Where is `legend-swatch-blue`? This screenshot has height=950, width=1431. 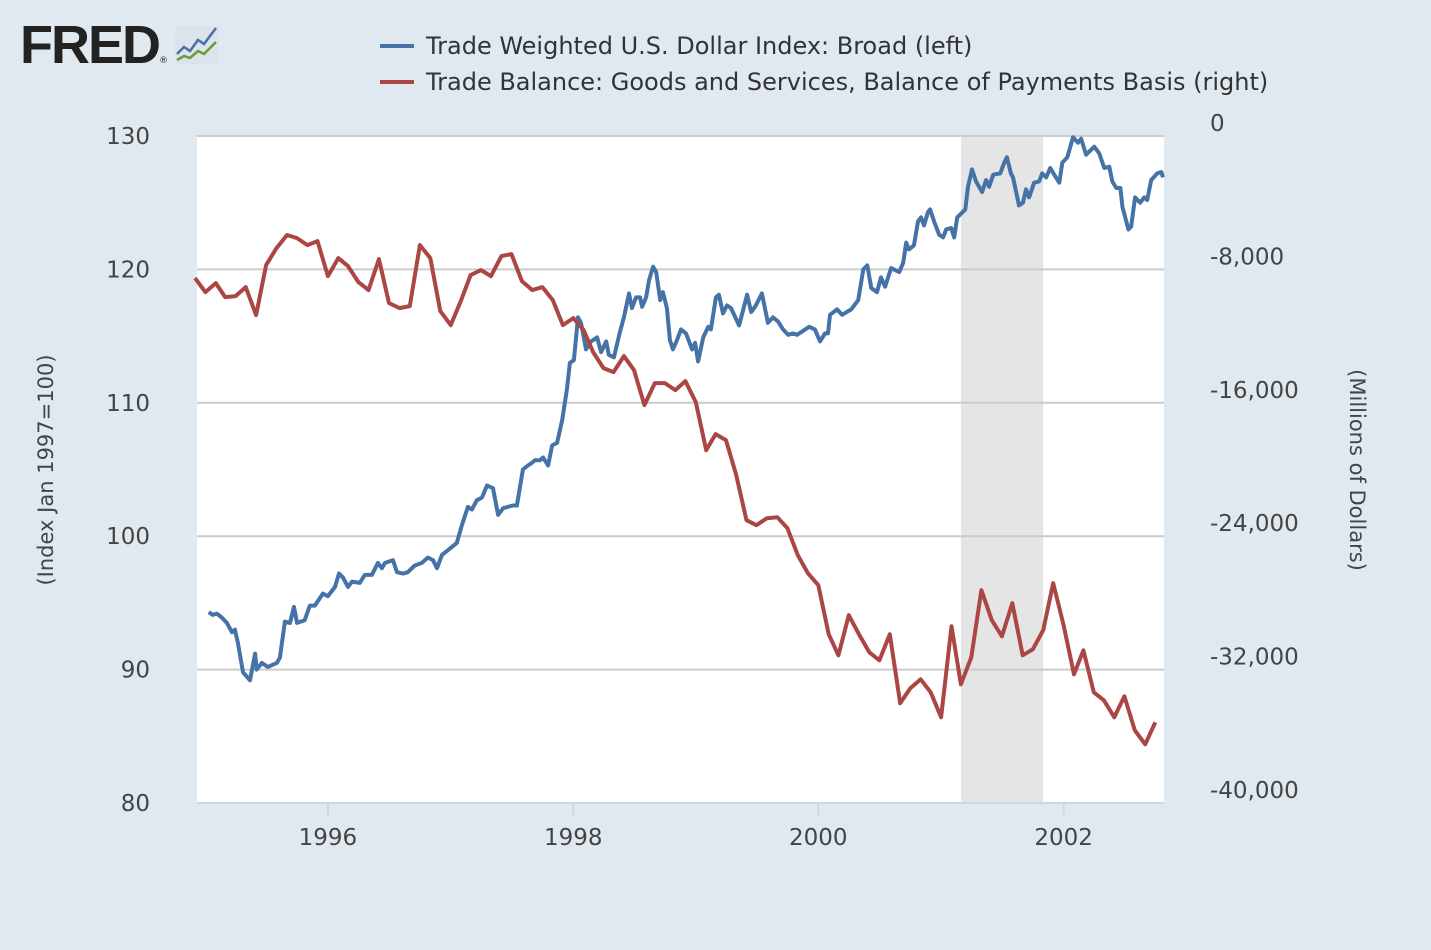 legend-swatch-blue is located at coordinates (397, 46).